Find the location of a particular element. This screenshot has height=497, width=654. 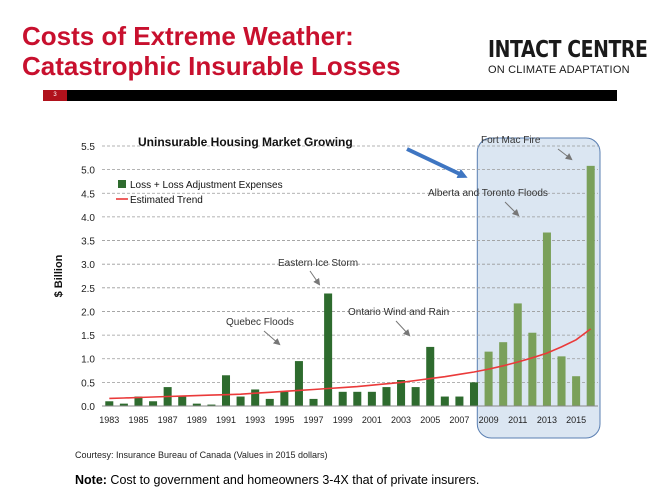

x-tick-label: 1997 is located at coordinates (314, 420).